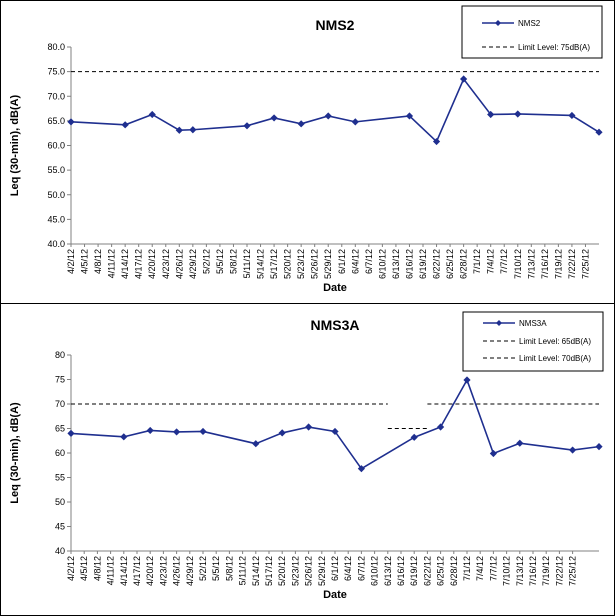 The width and height of the screenshot is (615, 616). I want to click on y-tick-label: 80.0, so click(56, 47).